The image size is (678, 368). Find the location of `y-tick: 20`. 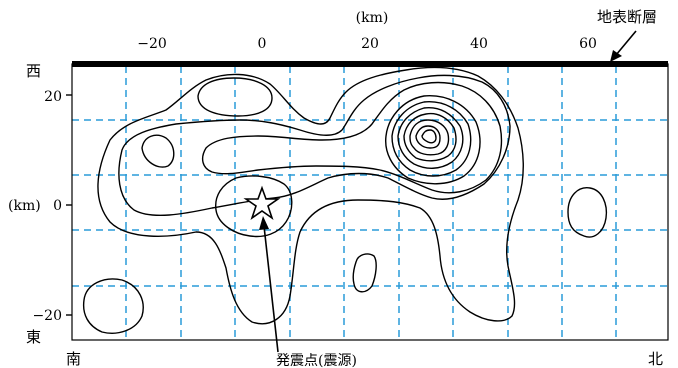

y-tick: 20 is located at coordinates (53, 97).